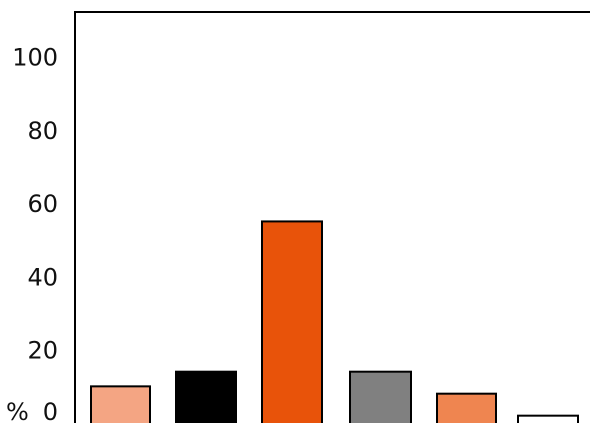  Describe the element at coordinates (42, 351) in the screenshot. I see `y-tick-label: 20` at that location.